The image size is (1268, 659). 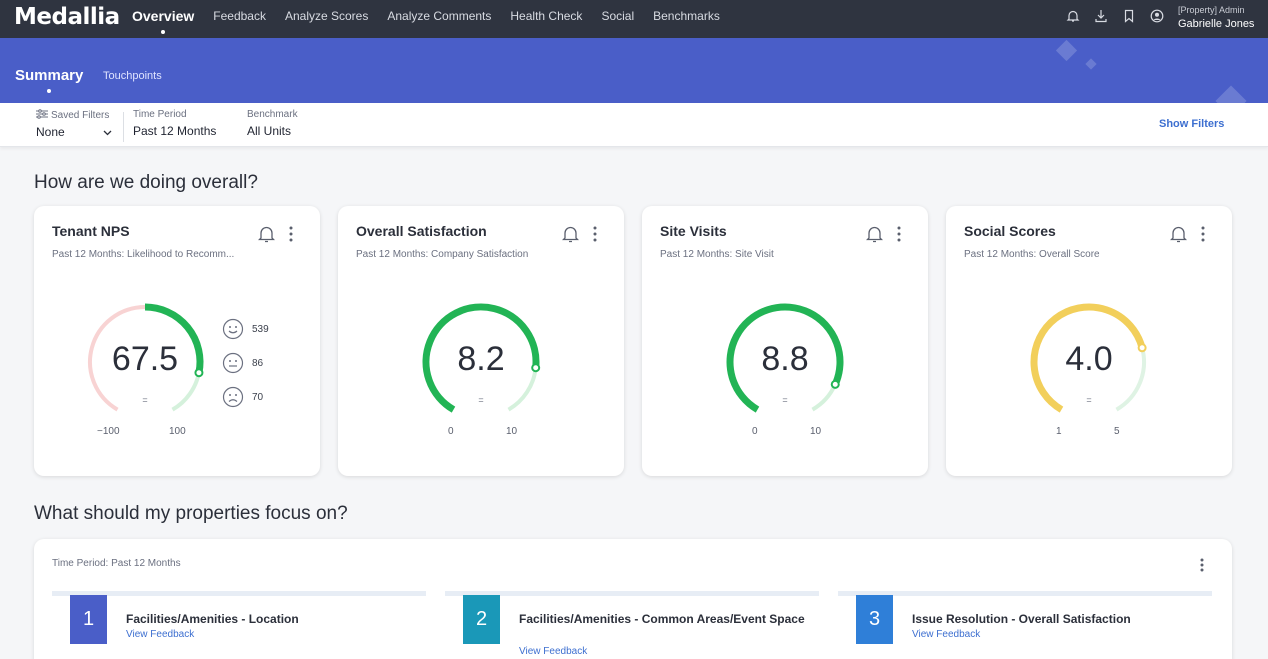 What do you see at coordinates (260, 329) in the screenshot?
I see `promoters-count: 539` at bounding box center [260, 329].